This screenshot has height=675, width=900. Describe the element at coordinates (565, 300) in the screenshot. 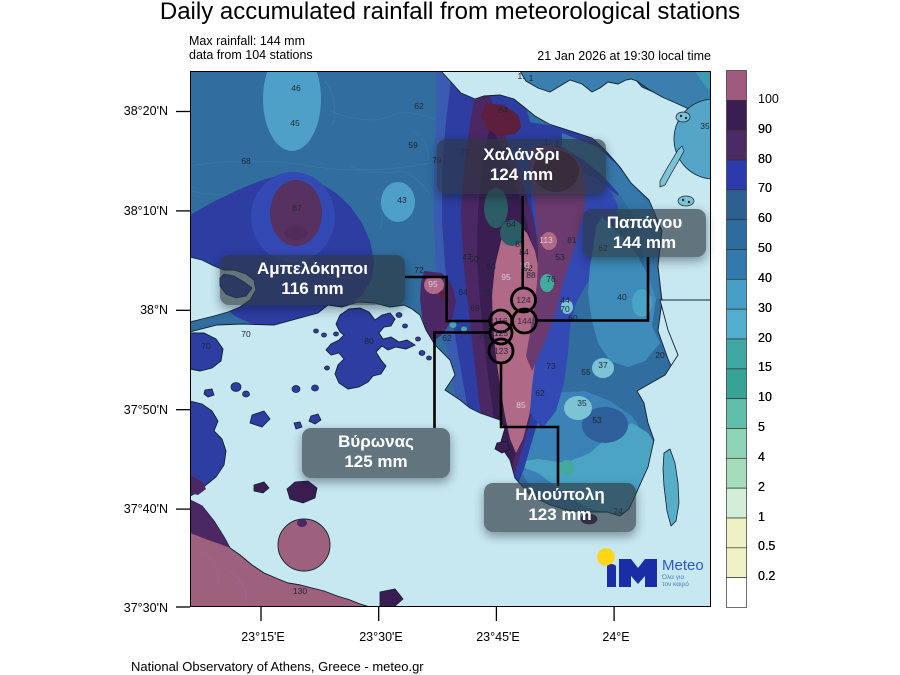

I see `svg-text: 44` at that location.